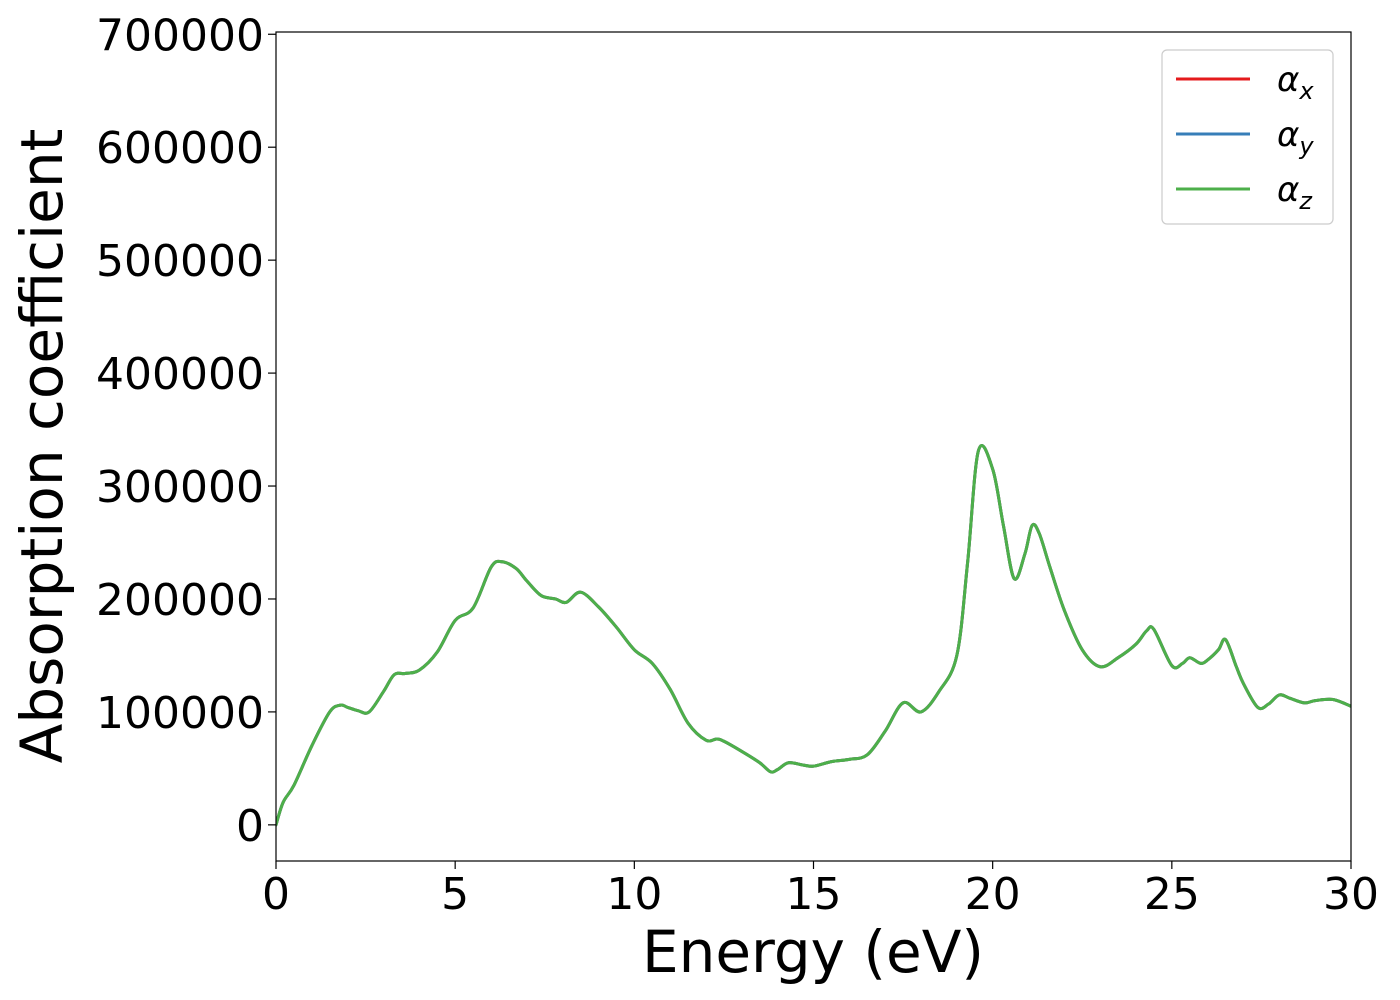  What do you see at coordinates (1306, 91) in the screenshot?
I see `legend-subscript: x` at bounding box center [1306, 91].